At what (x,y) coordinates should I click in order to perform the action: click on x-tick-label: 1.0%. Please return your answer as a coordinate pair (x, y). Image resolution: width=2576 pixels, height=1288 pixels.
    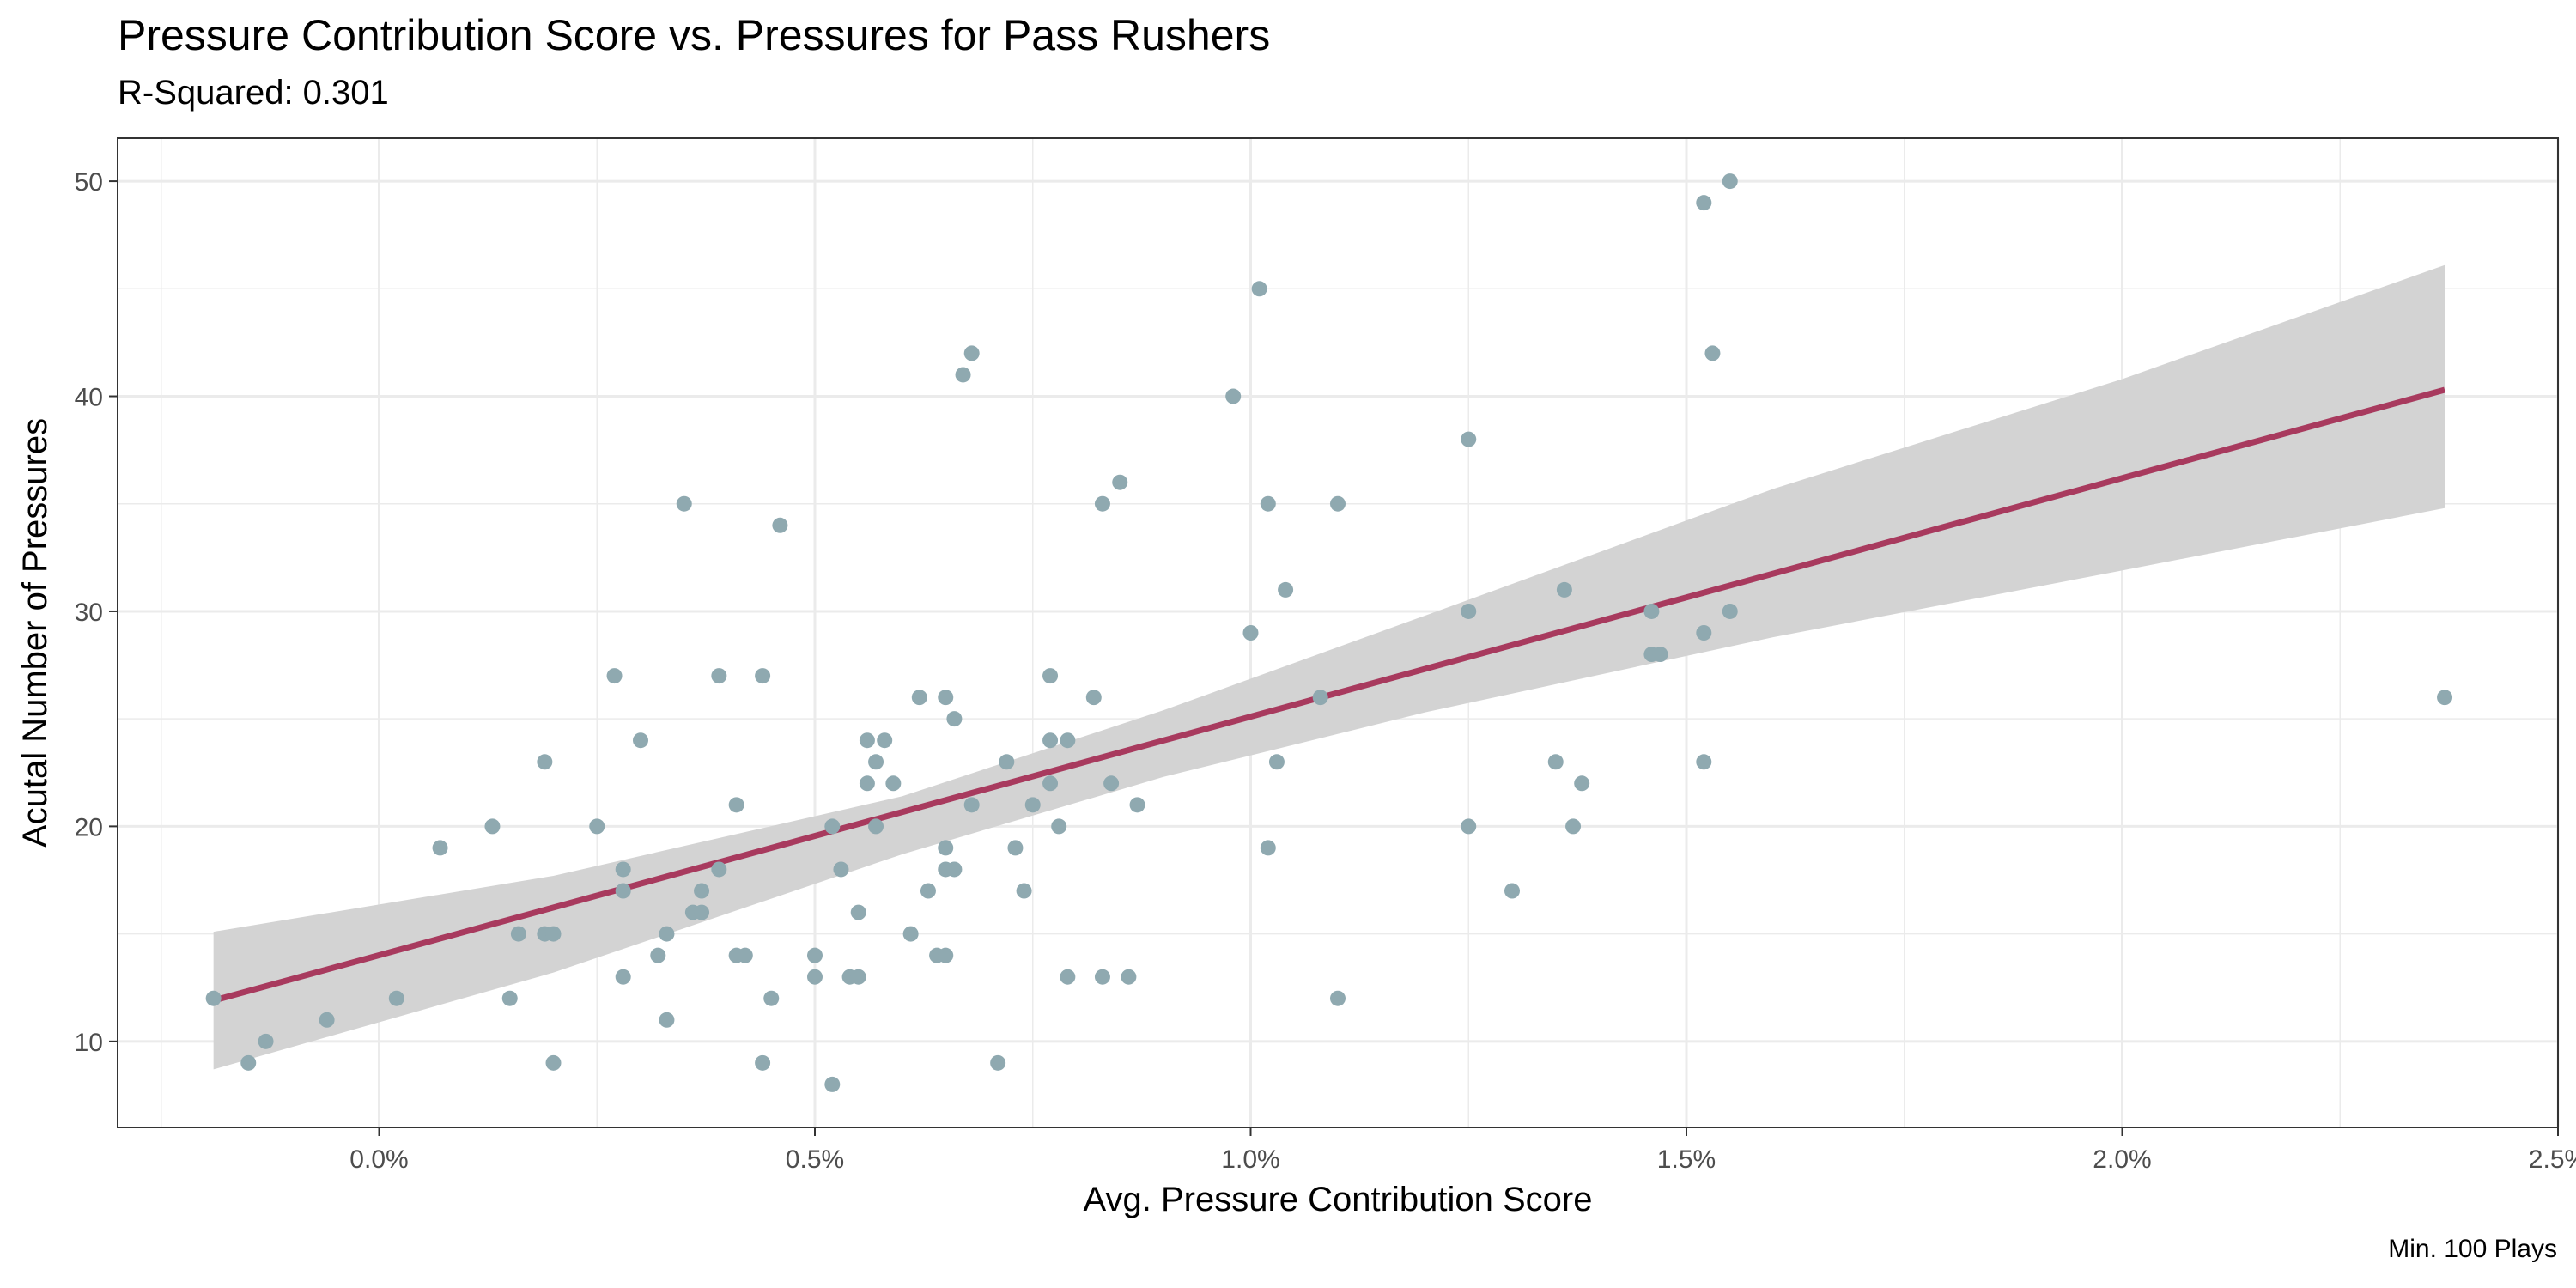
    Looking at the image, I should click on (1250, 1159).